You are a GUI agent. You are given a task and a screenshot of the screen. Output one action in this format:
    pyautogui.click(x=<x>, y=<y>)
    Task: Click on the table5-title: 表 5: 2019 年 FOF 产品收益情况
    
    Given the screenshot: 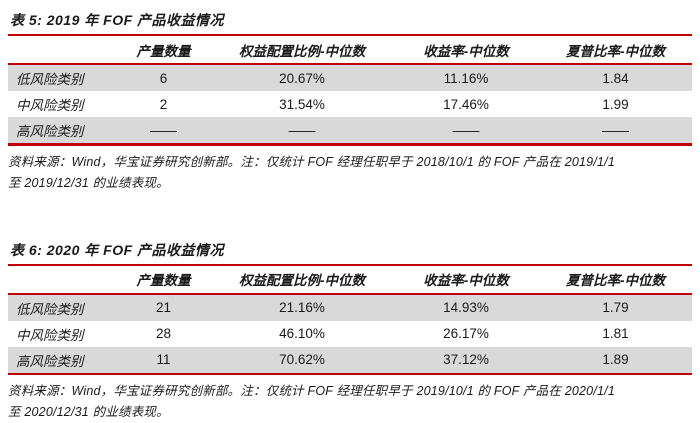 What is the action you would take?
    pyautogui.click(x=350, y=21)
    